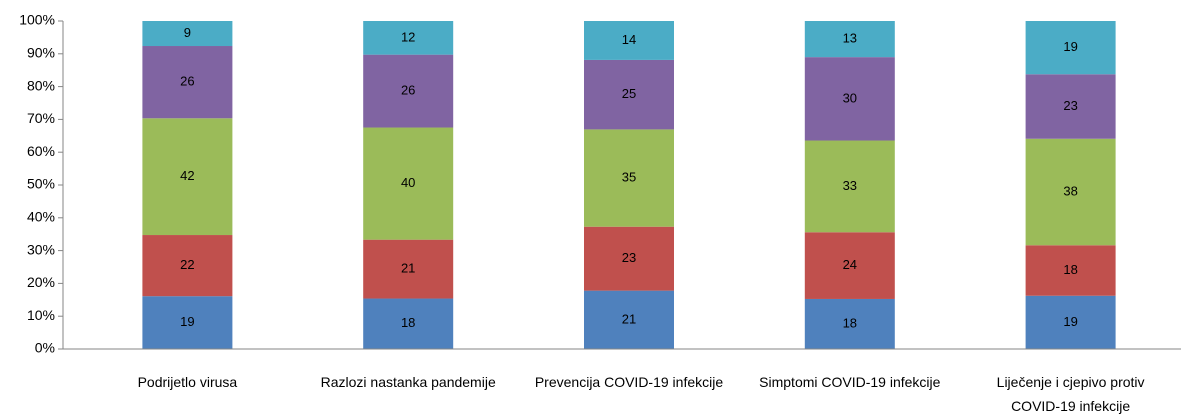  I want to click on y-tick-label: 30%, so click(41, 249).